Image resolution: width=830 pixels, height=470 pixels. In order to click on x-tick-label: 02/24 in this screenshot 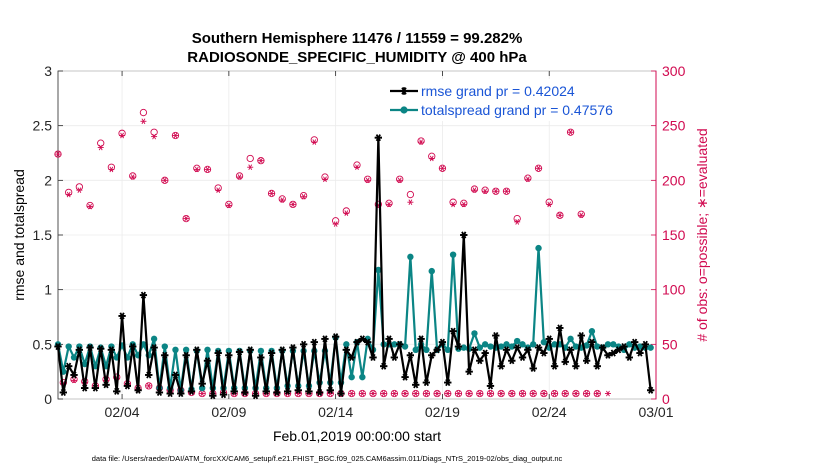, I will do `click(549, 412)`.